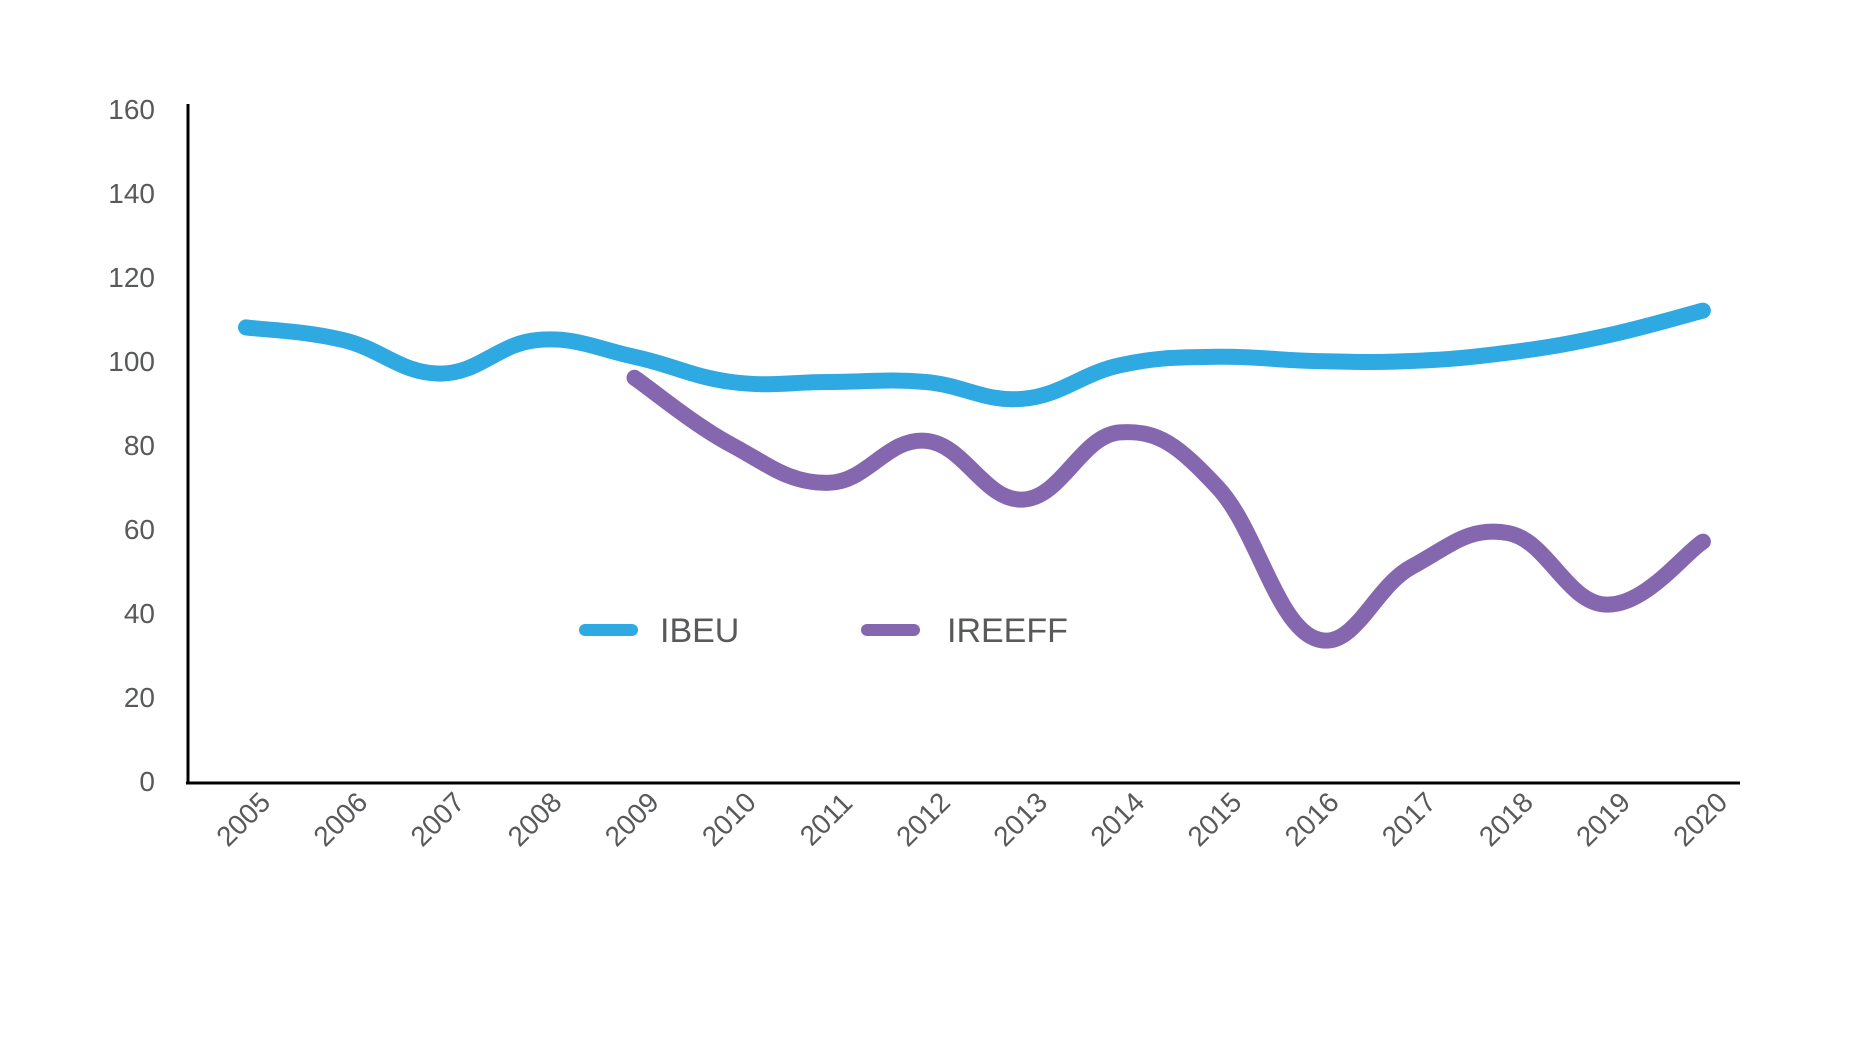  Describe the element at coordinates (1409, 819) in the screenshot. I see `x-tick-label: 2017` at that location.